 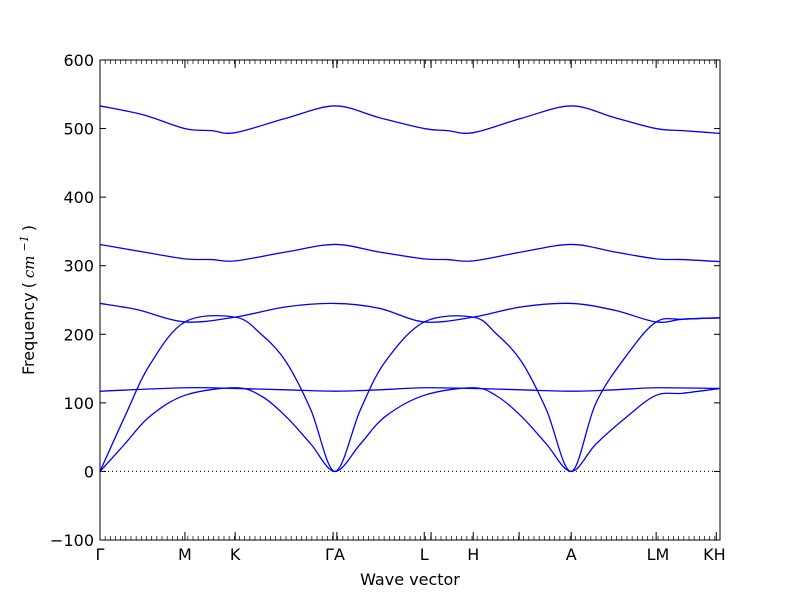 What do you see at coordinates (410, 579) in the screenshot?
I see `x-axis-label: Wave vector` at bounding box center [410, 579].